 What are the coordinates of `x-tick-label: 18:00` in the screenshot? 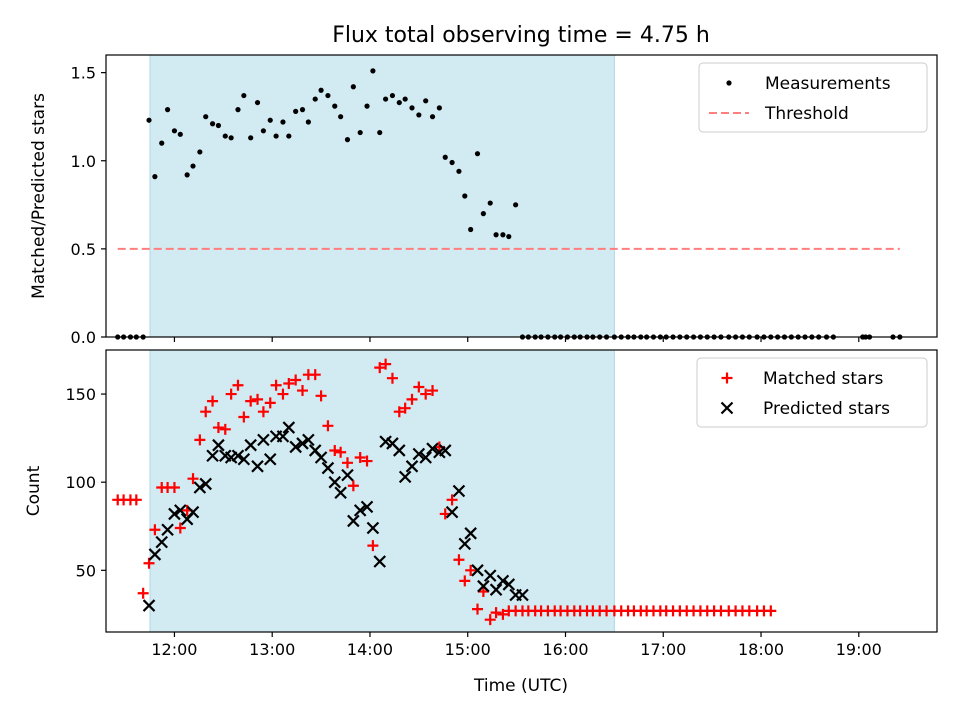 It's located at (761, 649).